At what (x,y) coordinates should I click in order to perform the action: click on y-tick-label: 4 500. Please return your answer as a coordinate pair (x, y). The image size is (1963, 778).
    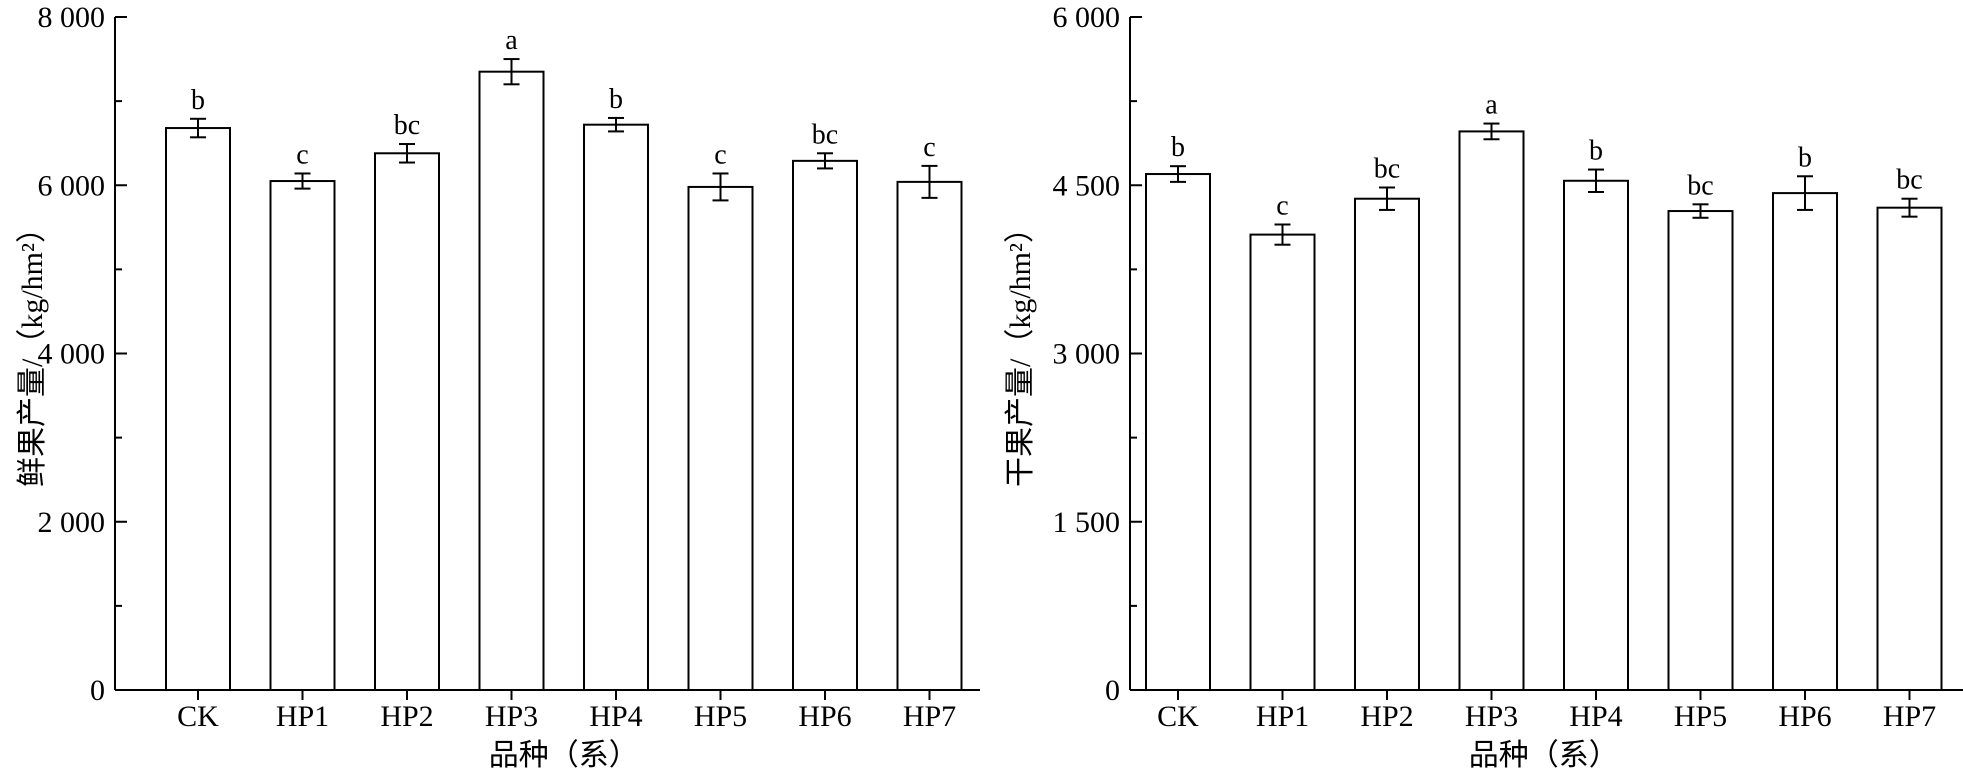
    Looking at the image, I should click on (1087, 185).